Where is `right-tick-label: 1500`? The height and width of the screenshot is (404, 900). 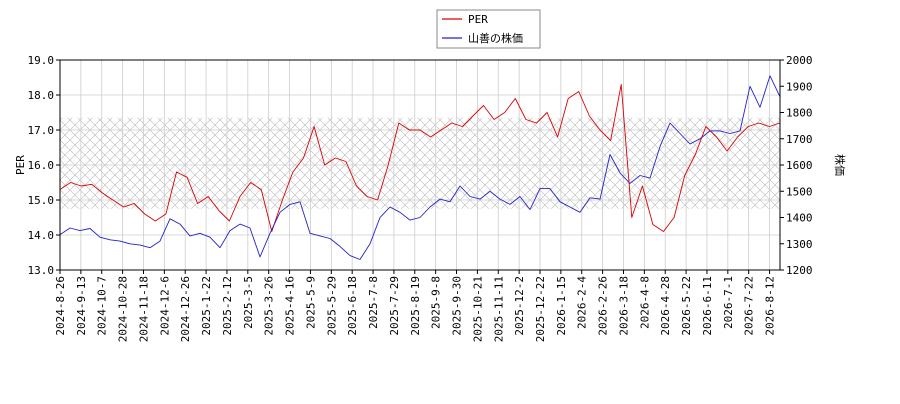
right-tick-label: 1500 is located at coordinates (799, 191).